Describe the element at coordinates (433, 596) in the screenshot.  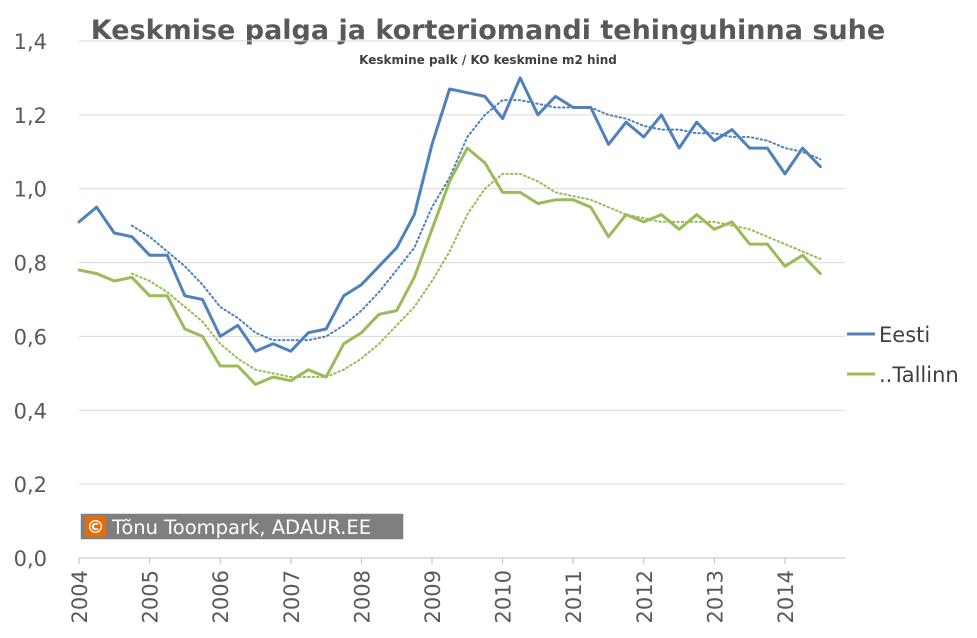
I see `x-tick-label: 2009` at that location.